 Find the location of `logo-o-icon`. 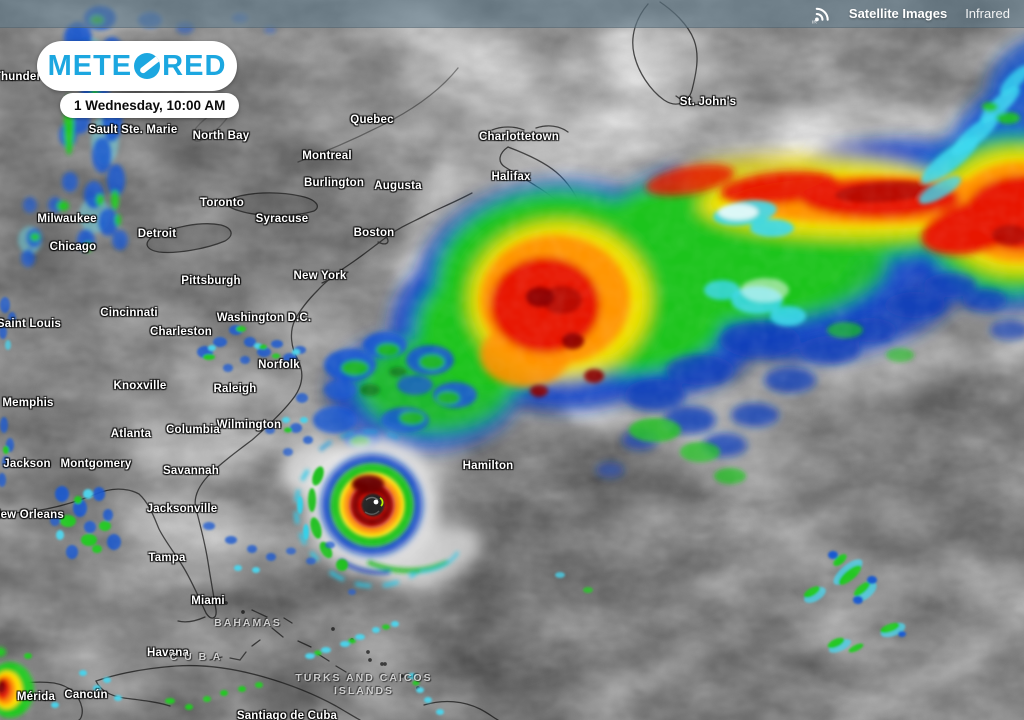

logo-o-icon is located at coordinates (147, 66).